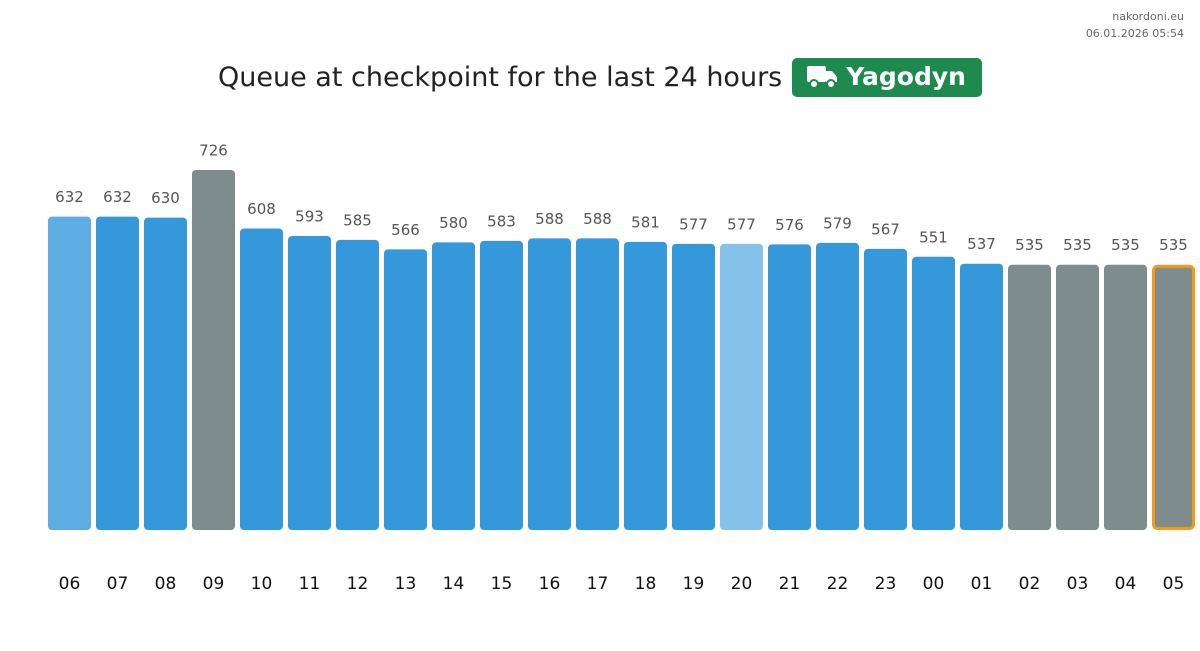  What do you see at coordinates (501, 221) in the screenshot?
I see `value-label: 583` at bounding box center [501, 221].